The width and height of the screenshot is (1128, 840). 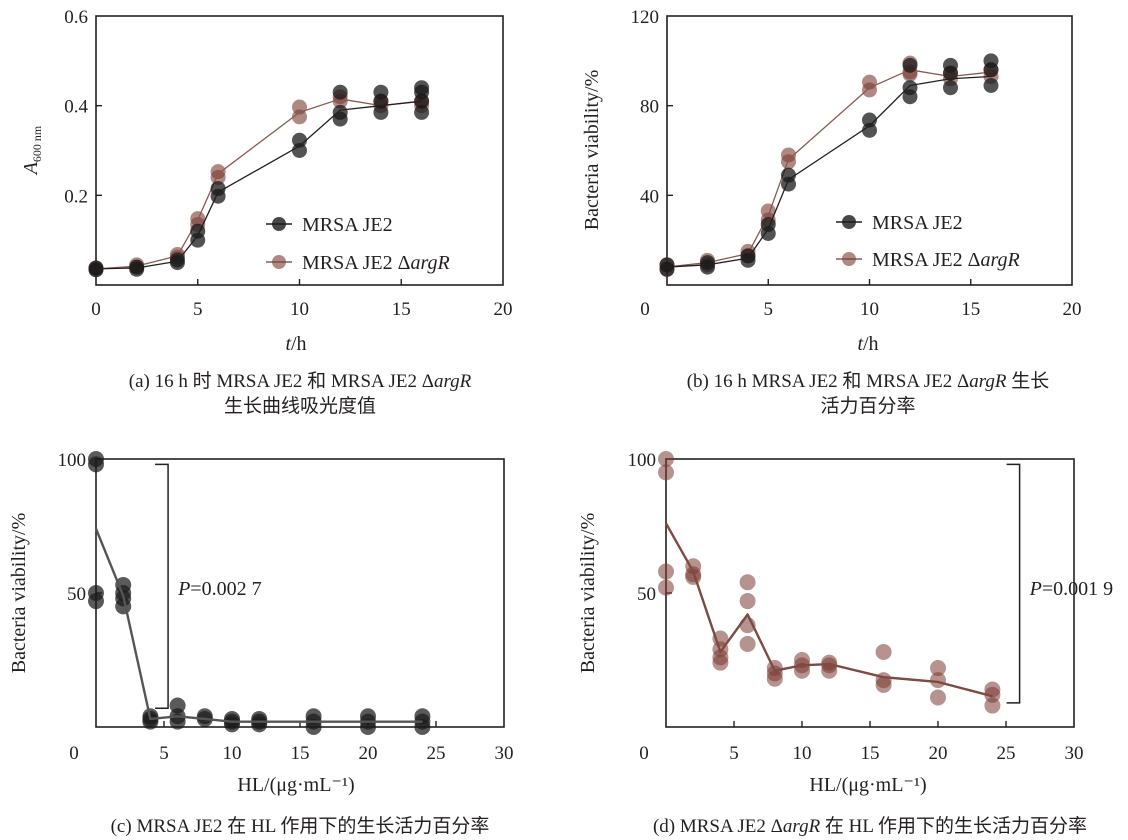 What do you see at coordinates (868, 381) in the screenshot?
I see `caption-b-line1: (b) 16 h MRSA JE2 和 MRSA JE2 ΔargR 生长` at bounding box center [868, 381].